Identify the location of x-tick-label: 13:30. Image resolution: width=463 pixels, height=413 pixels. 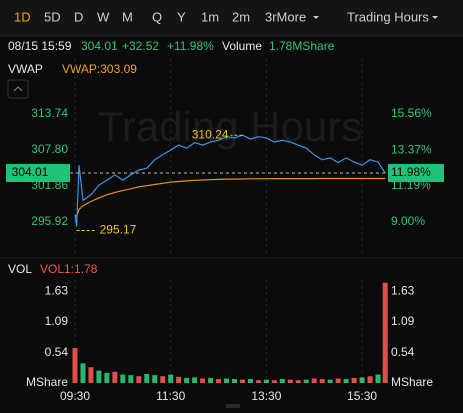
(266, 396).